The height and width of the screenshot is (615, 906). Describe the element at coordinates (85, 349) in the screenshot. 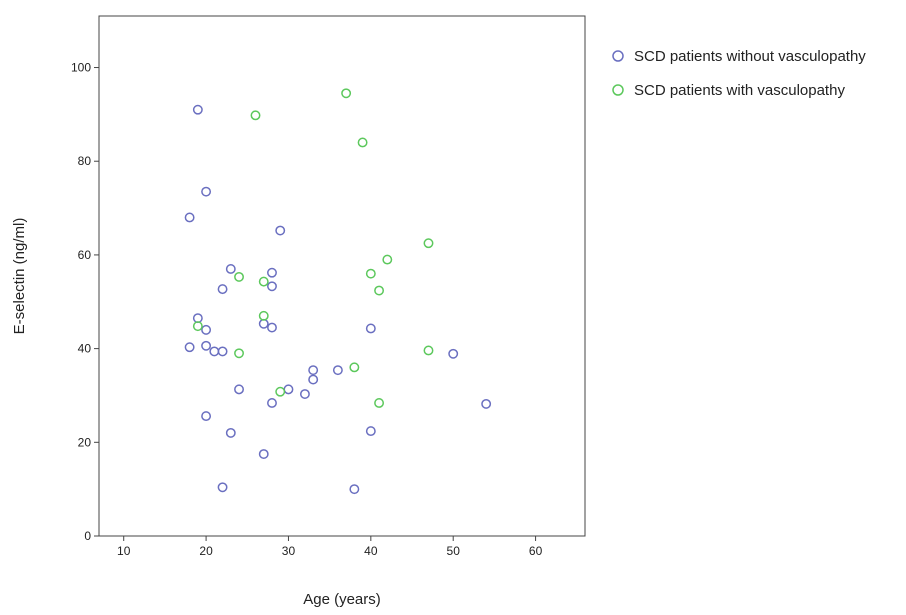

I see `y-tick-label: 40` at that location.